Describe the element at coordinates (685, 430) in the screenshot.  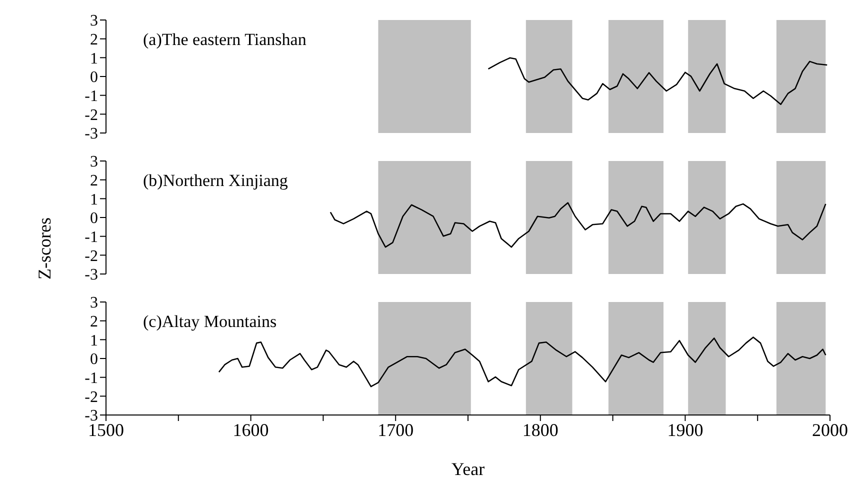
I see `x-tick-label: 1900` at that location.